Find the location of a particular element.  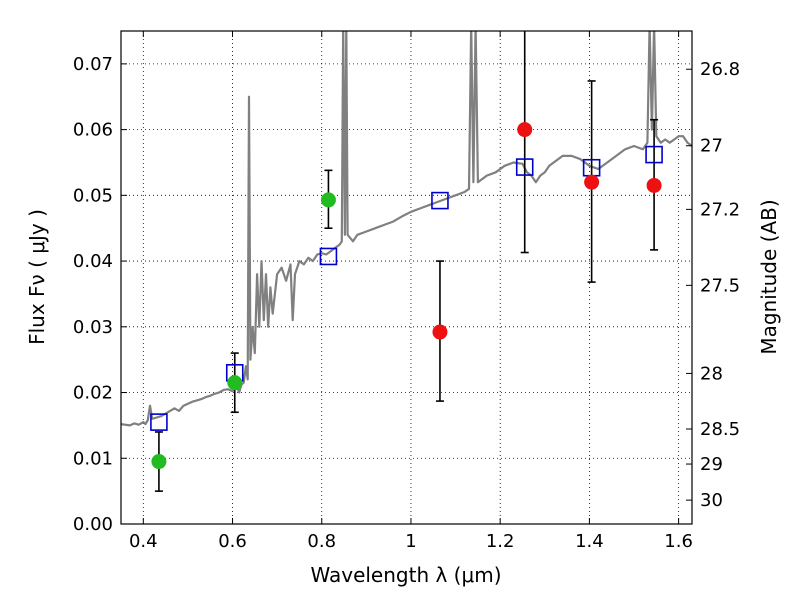

x-tick-label: 1 is located at coordinates (410, 541).